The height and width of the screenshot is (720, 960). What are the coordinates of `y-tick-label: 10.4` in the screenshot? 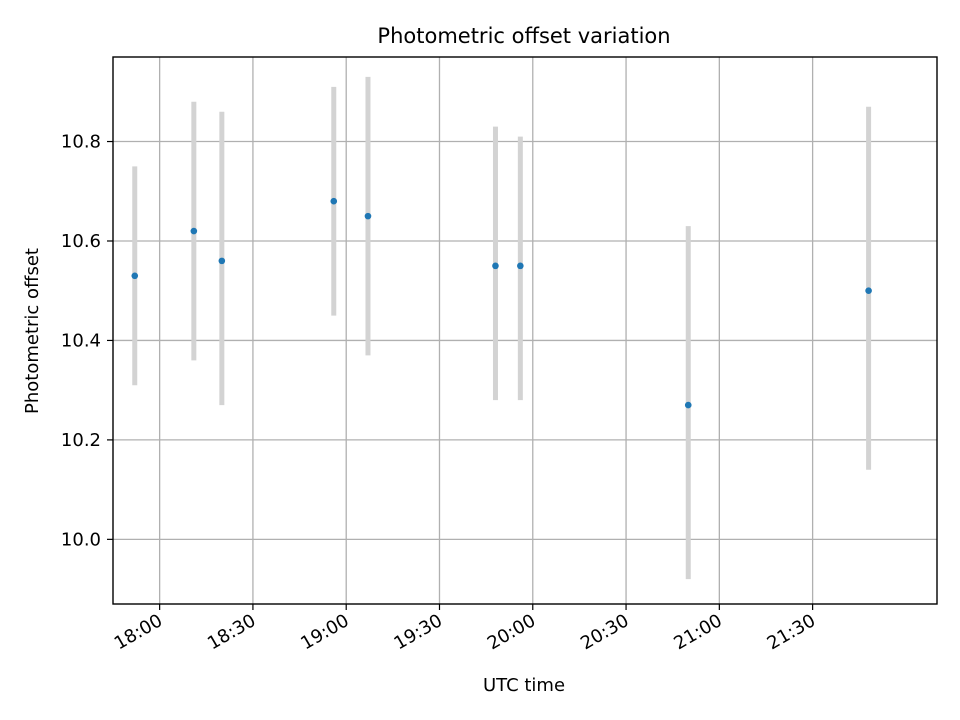 It's located at (81, 340).